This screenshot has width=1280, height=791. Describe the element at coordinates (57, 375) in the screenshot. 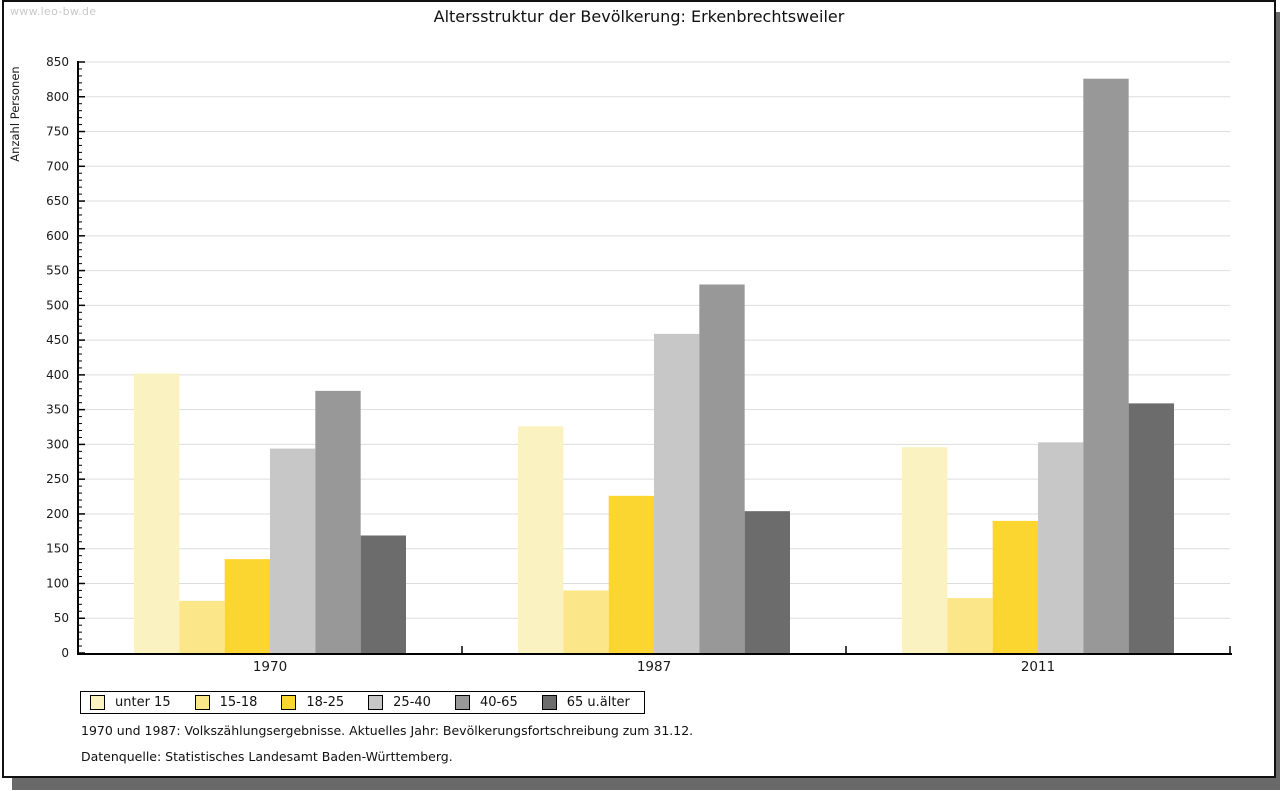

I see `y-tick-label: 400` at that location.